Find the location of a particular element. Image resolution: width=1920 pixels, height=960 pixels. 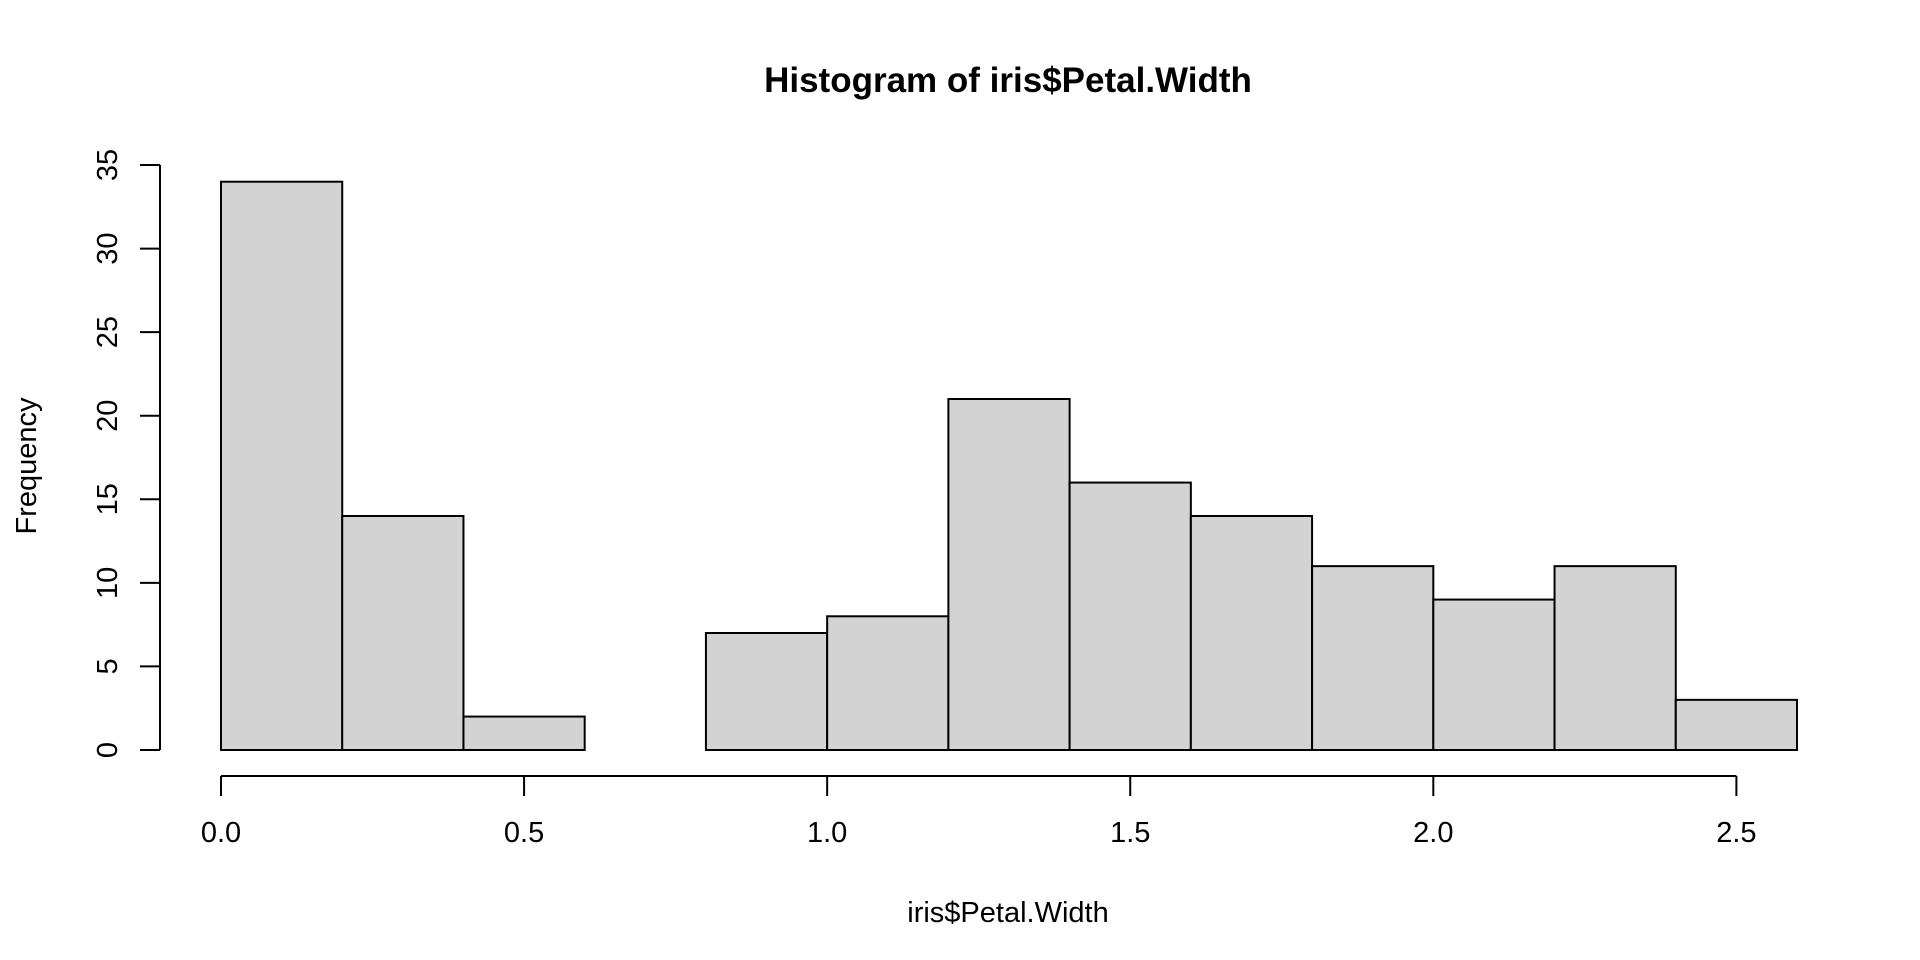

x-tick-label: 0.5 is located at coordinates (524, 833).